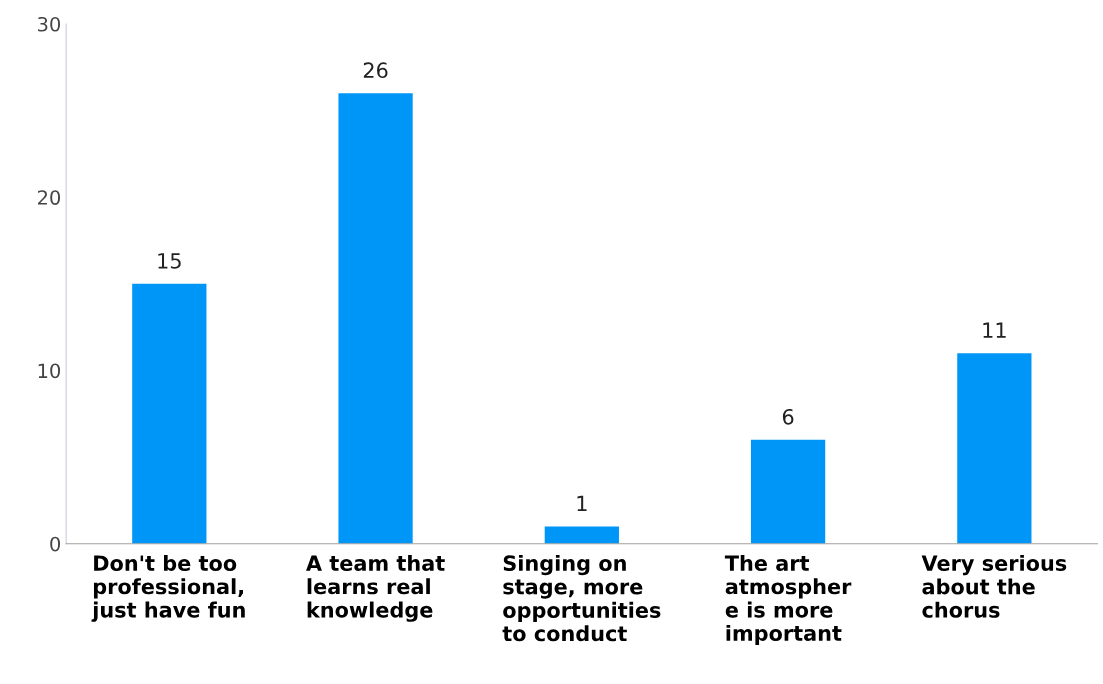  Describe the element at coordinates (169, 261) in the screenshot. I see `data-label: 15` at that location.